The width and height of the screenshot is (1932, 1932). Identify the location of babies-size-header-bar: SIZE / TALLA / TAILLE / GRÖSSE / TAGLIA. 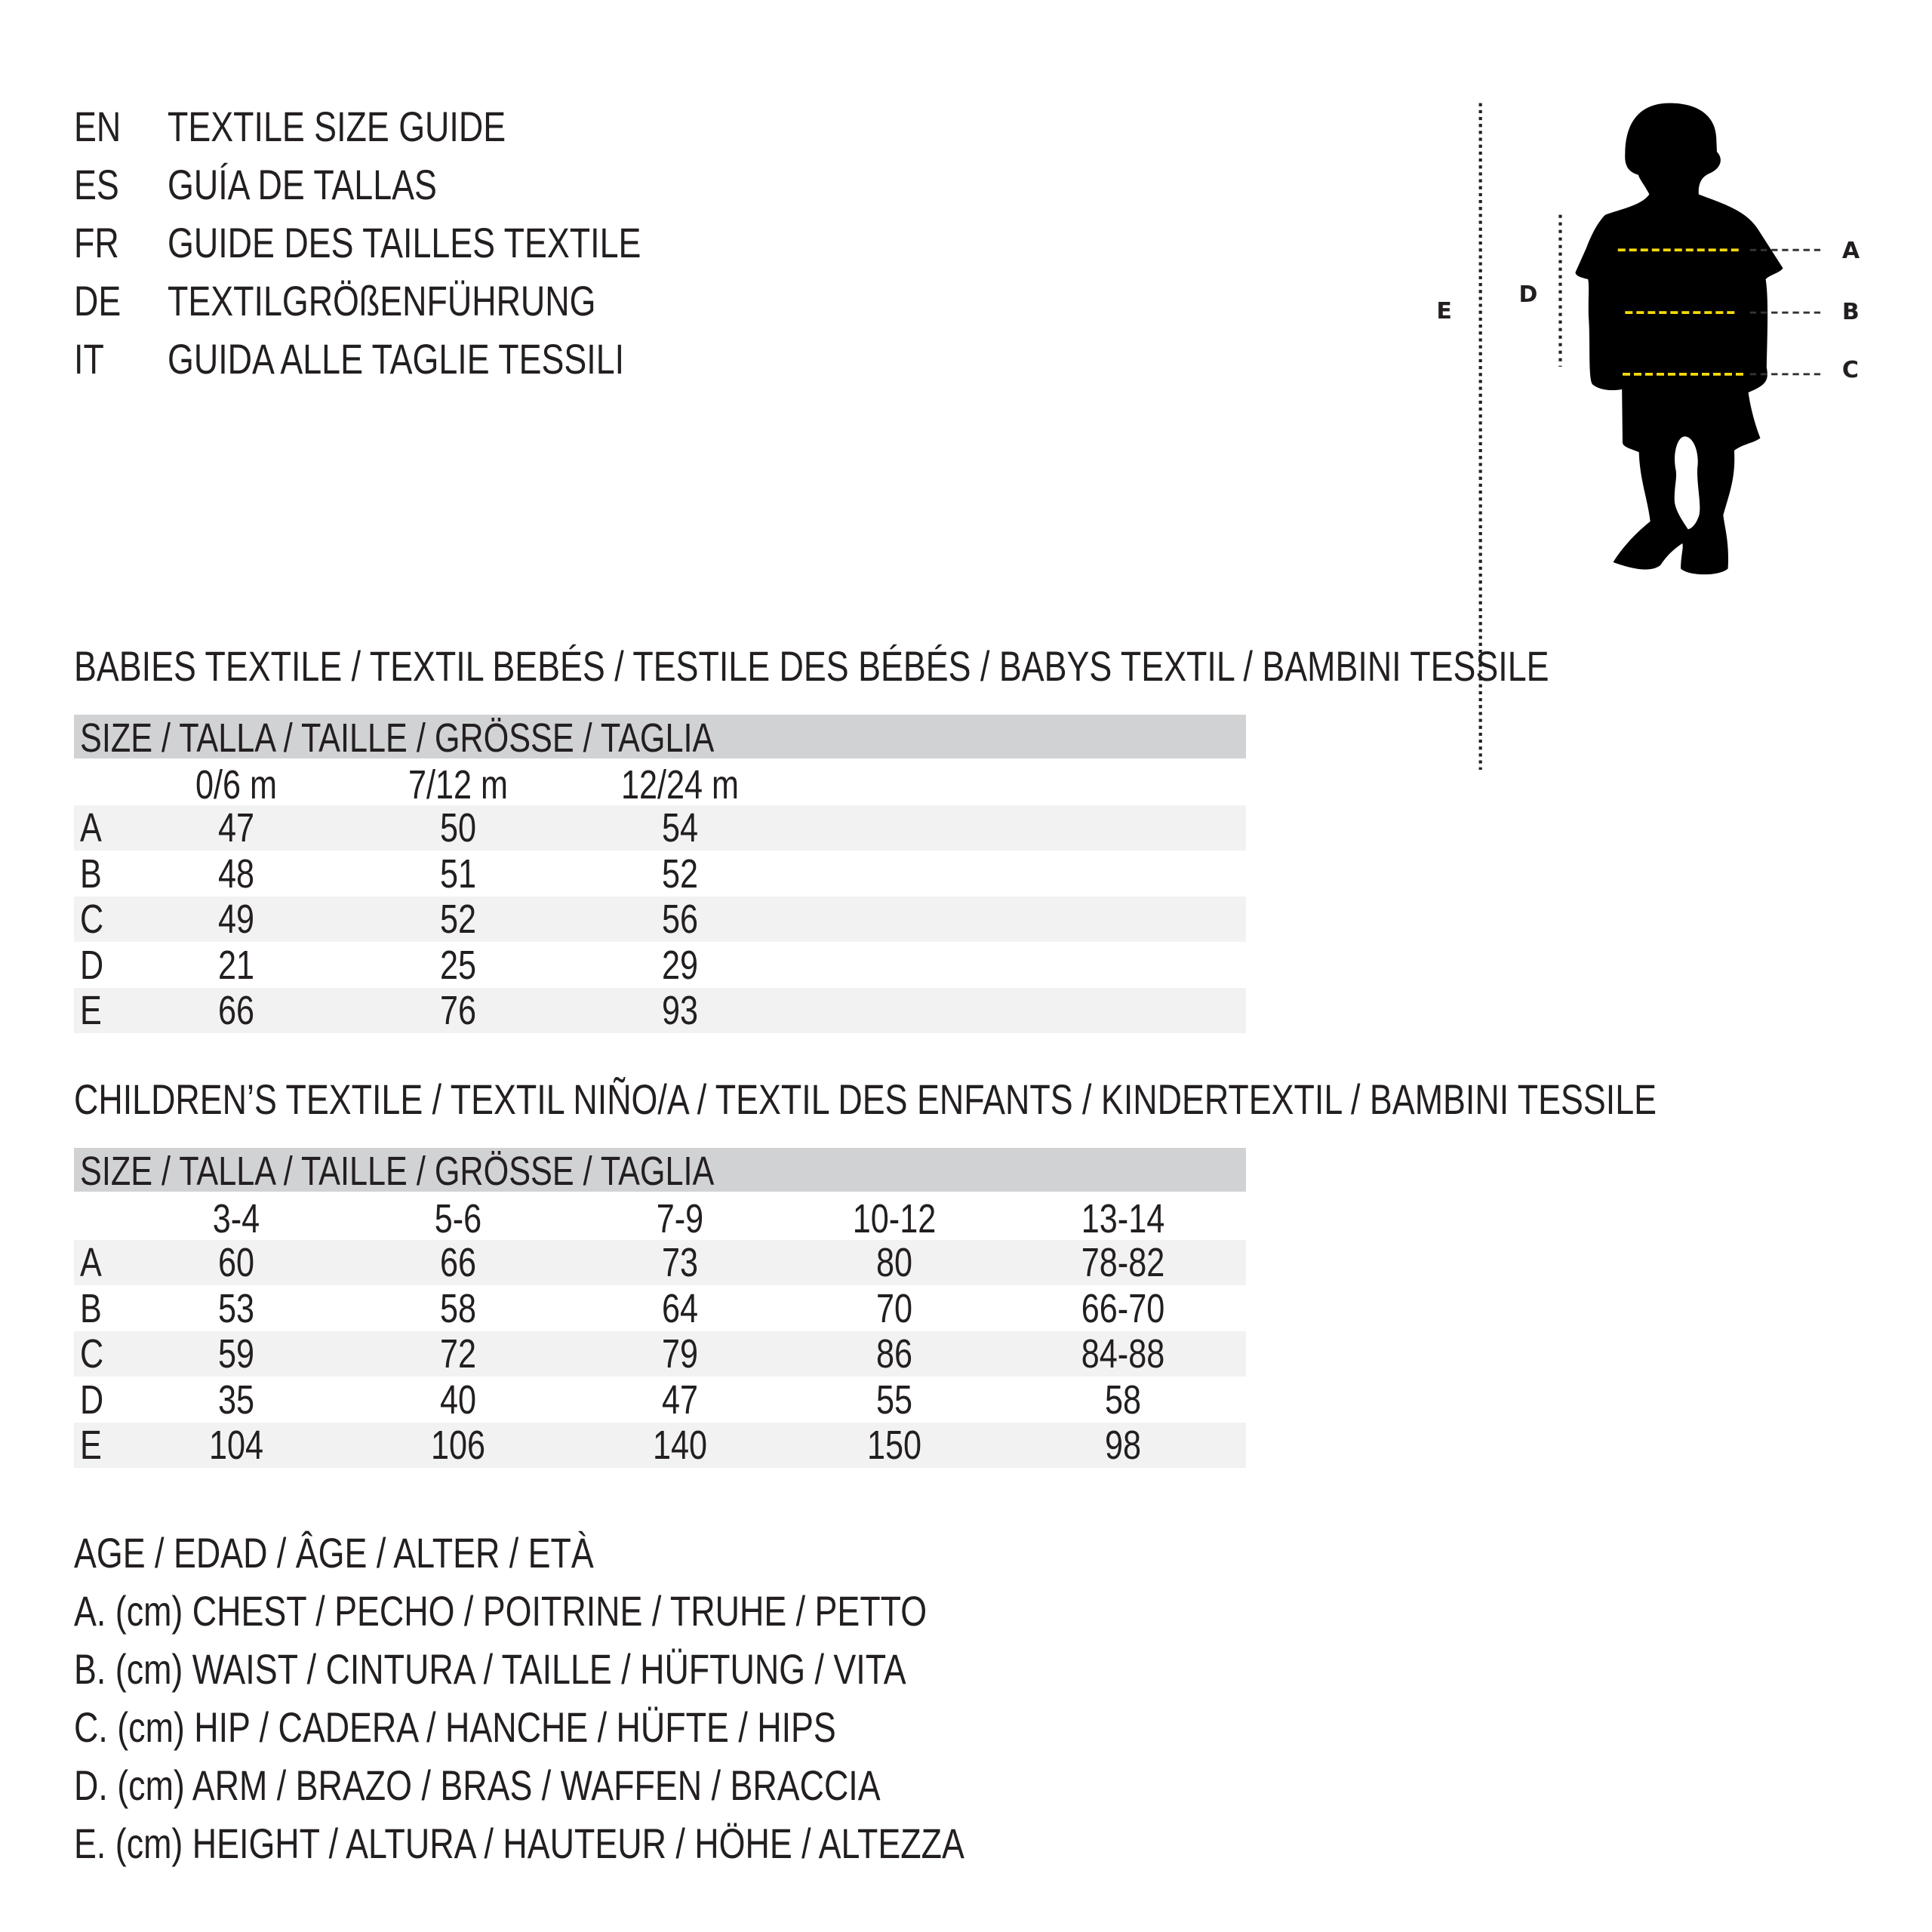
(660, 738).